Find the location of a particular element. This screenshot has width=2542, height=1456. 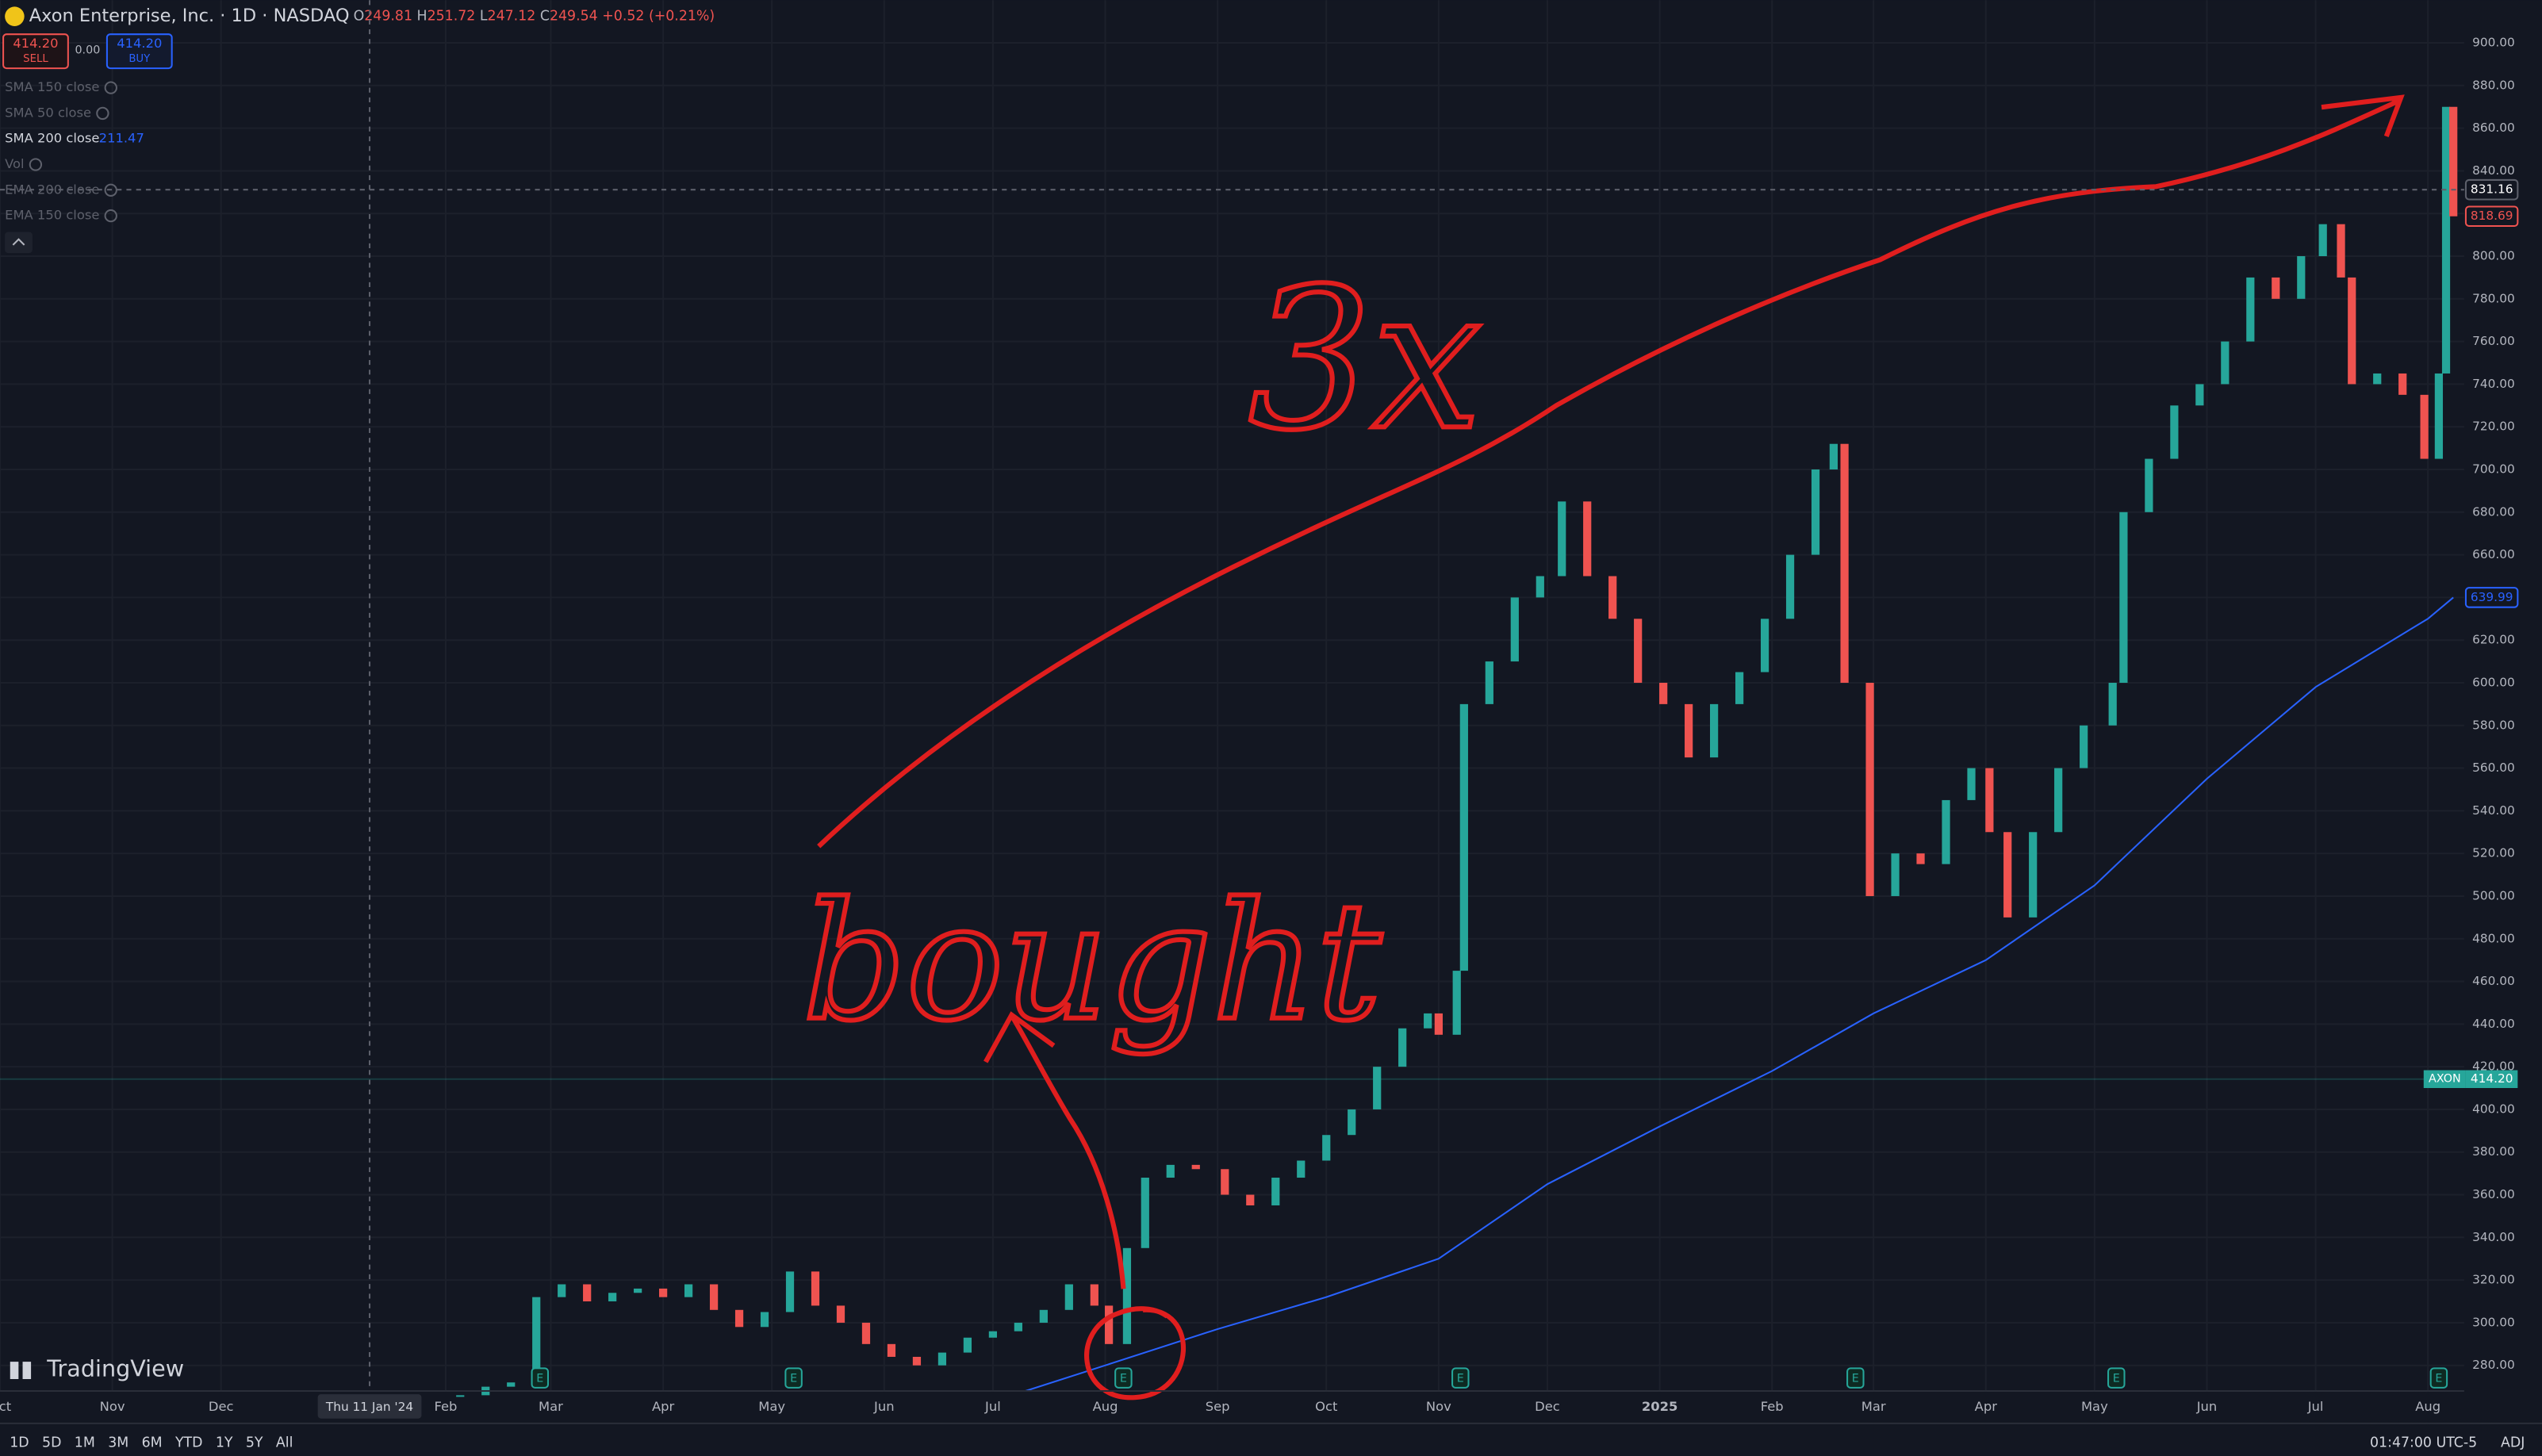

range-button: YTD is located at coordinates (188, 1442).